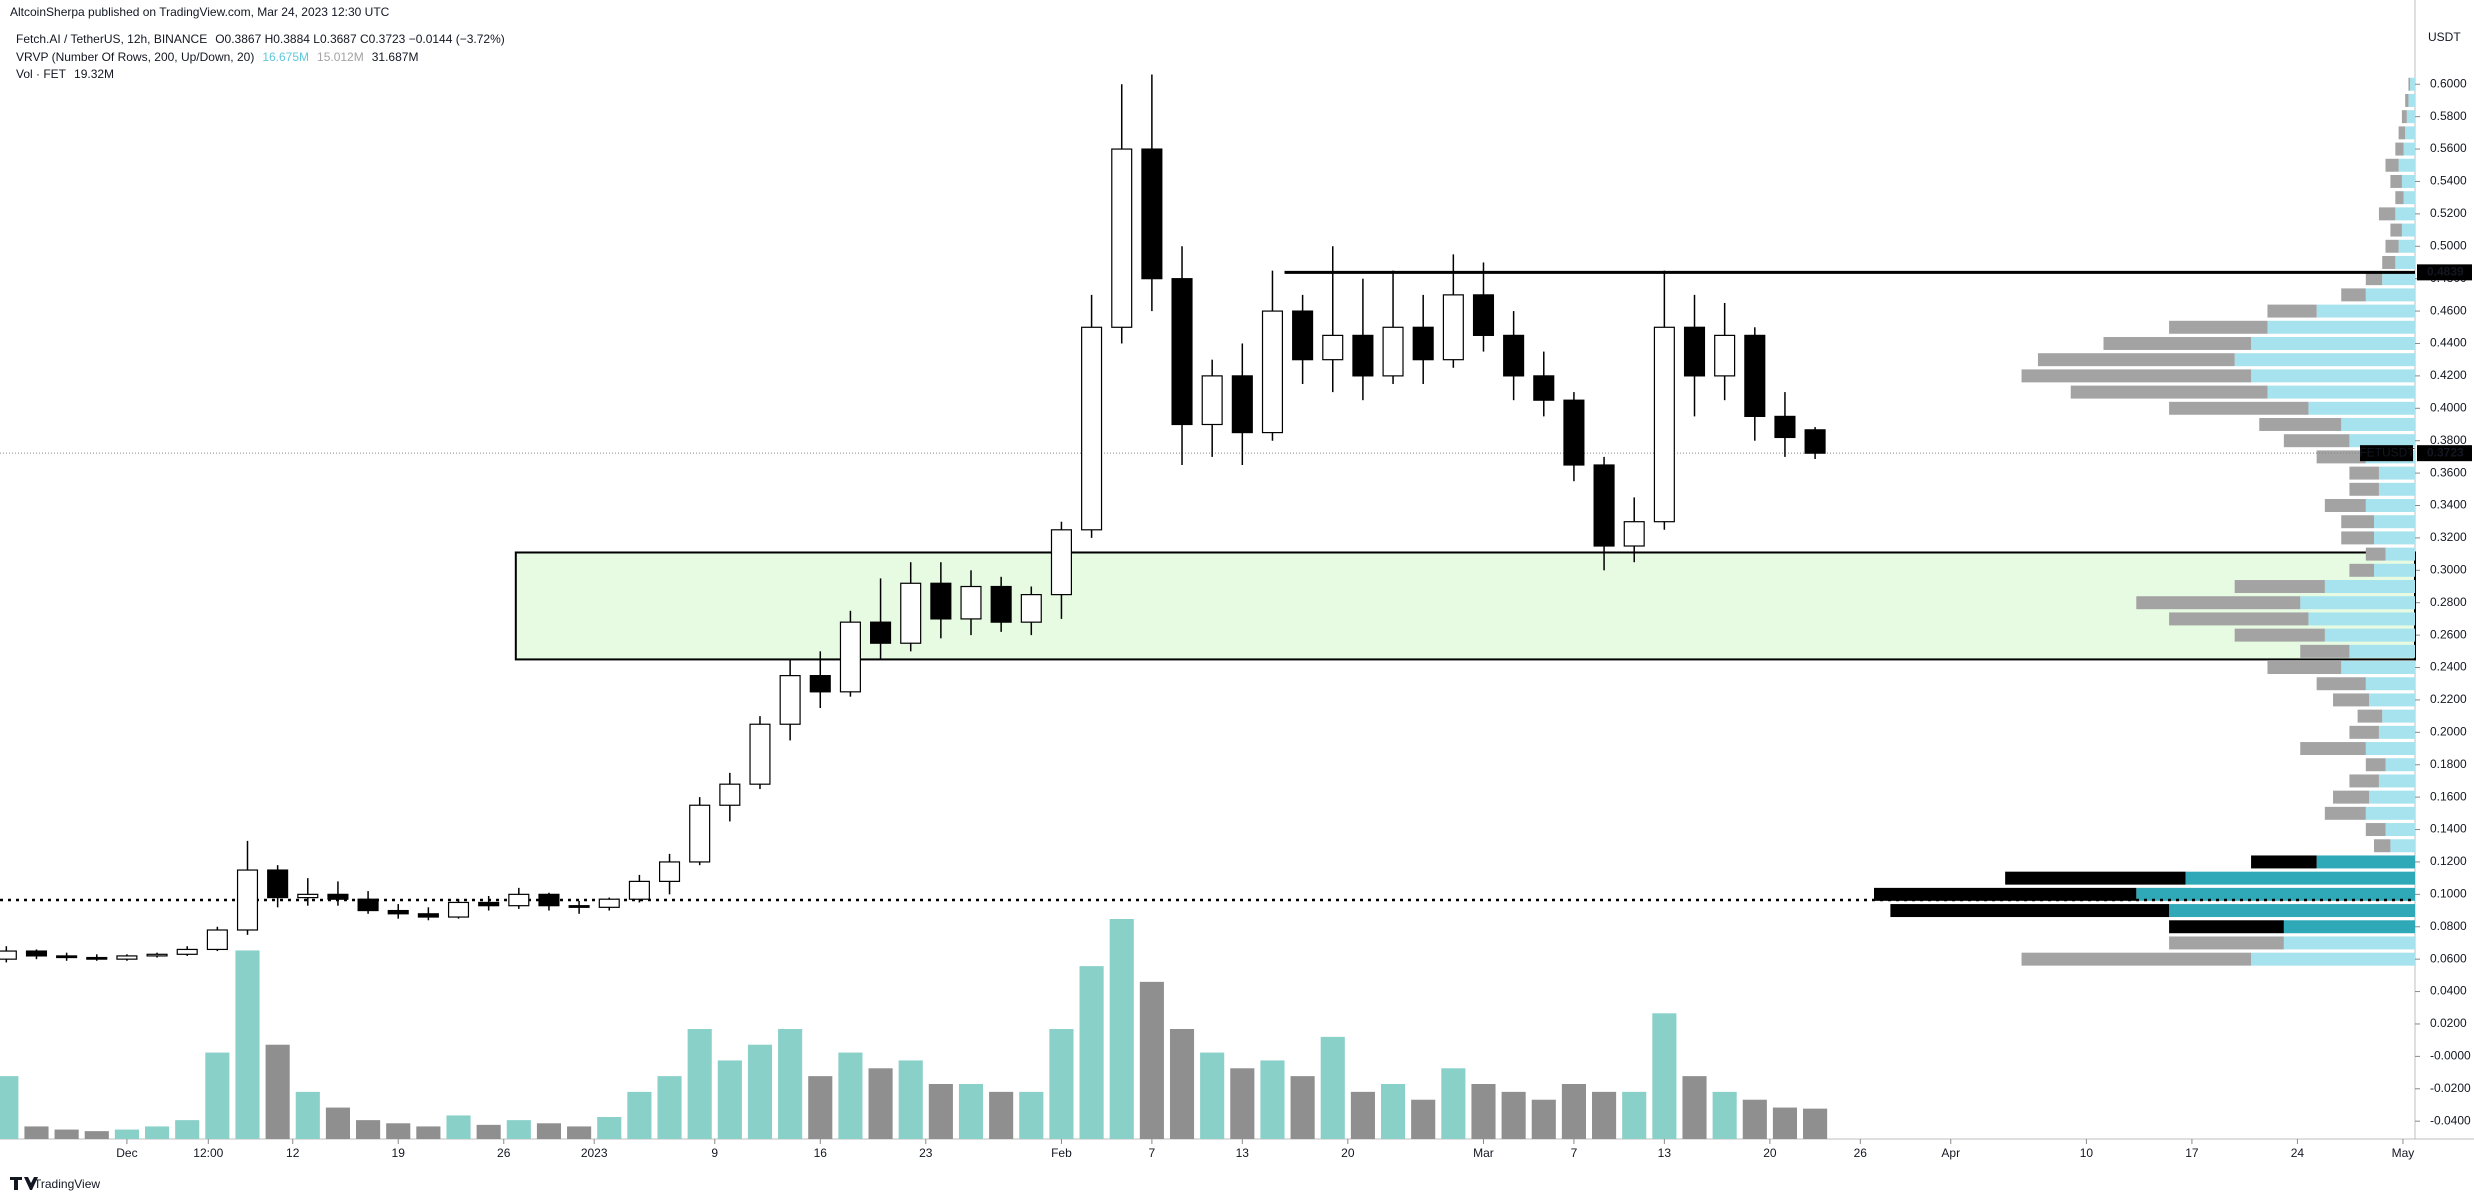  I want to click on x-tick-label: 24, so click(2298, 1153).